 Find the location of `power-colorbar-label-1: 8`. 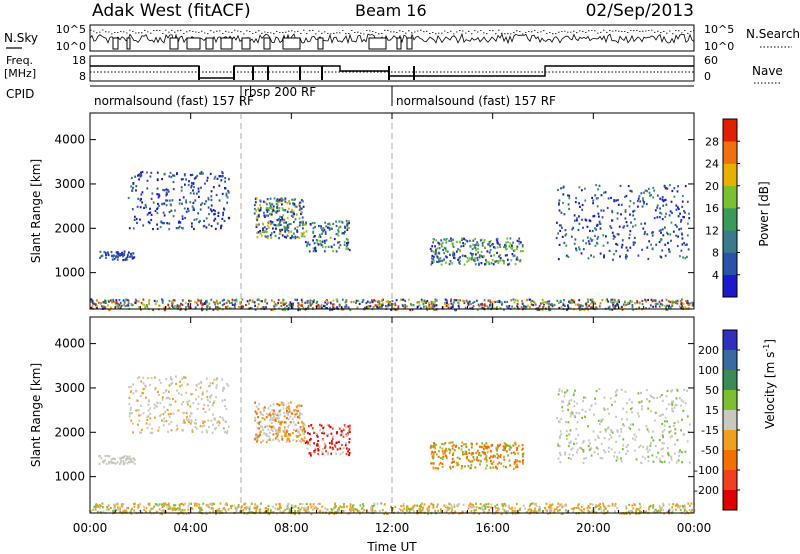

power-colorbar-label-1: 8 is located at coordinates (715, 253).